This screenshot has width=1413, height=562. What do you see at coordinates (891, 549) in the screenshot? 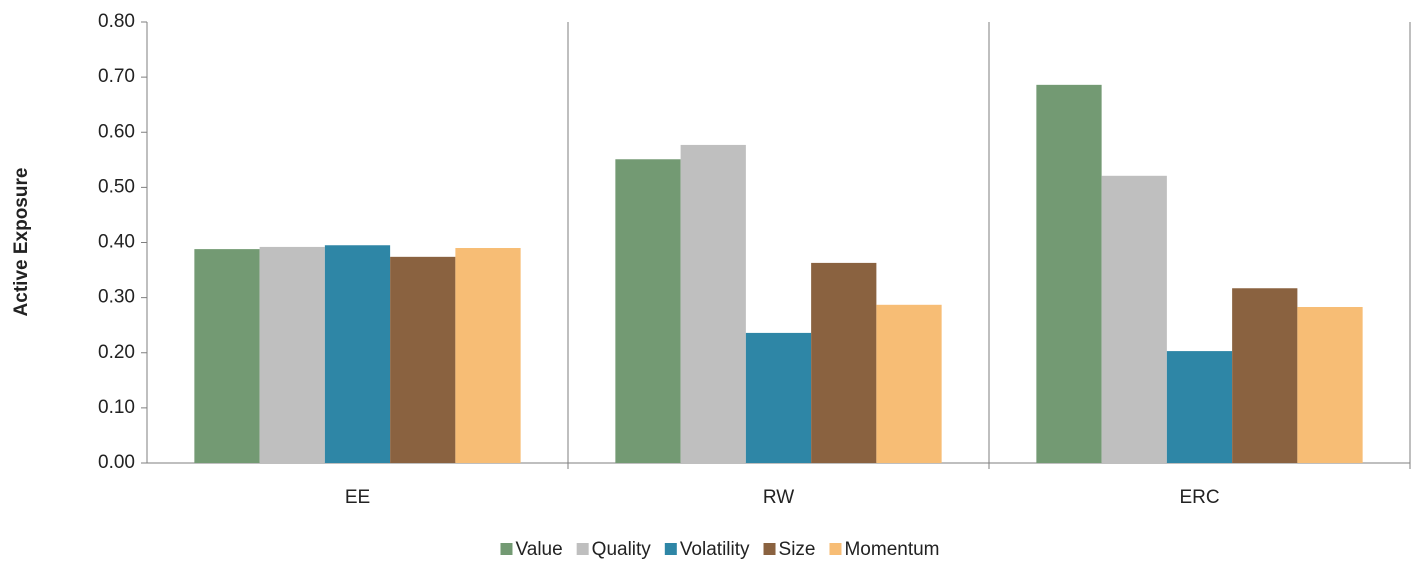
I see `legend-label: Momentum` at bounding box center [891, 549].